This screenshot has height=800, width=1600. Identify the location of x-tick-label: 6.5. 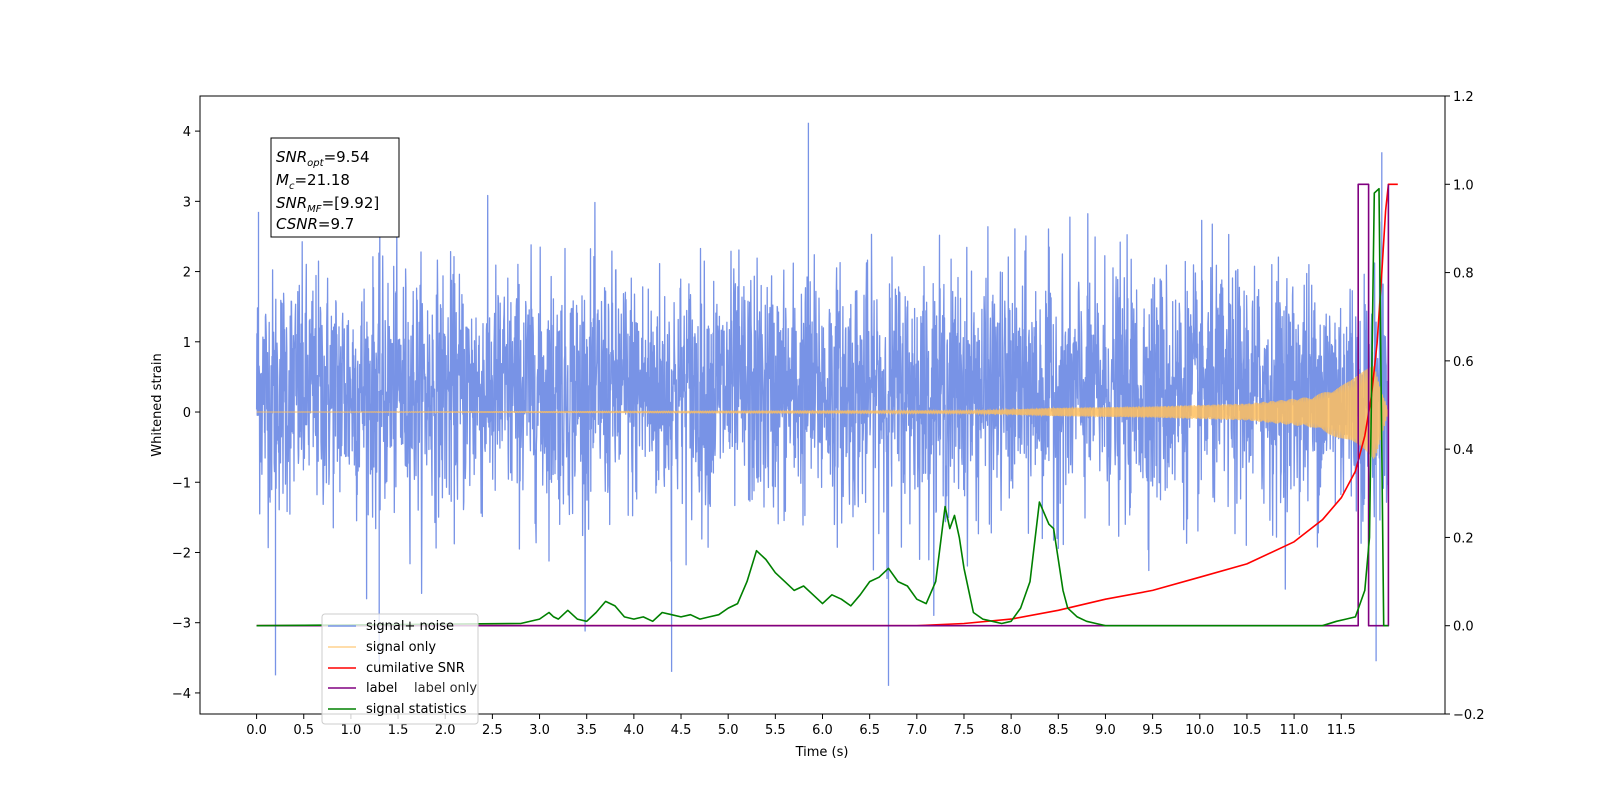
(869, 730).